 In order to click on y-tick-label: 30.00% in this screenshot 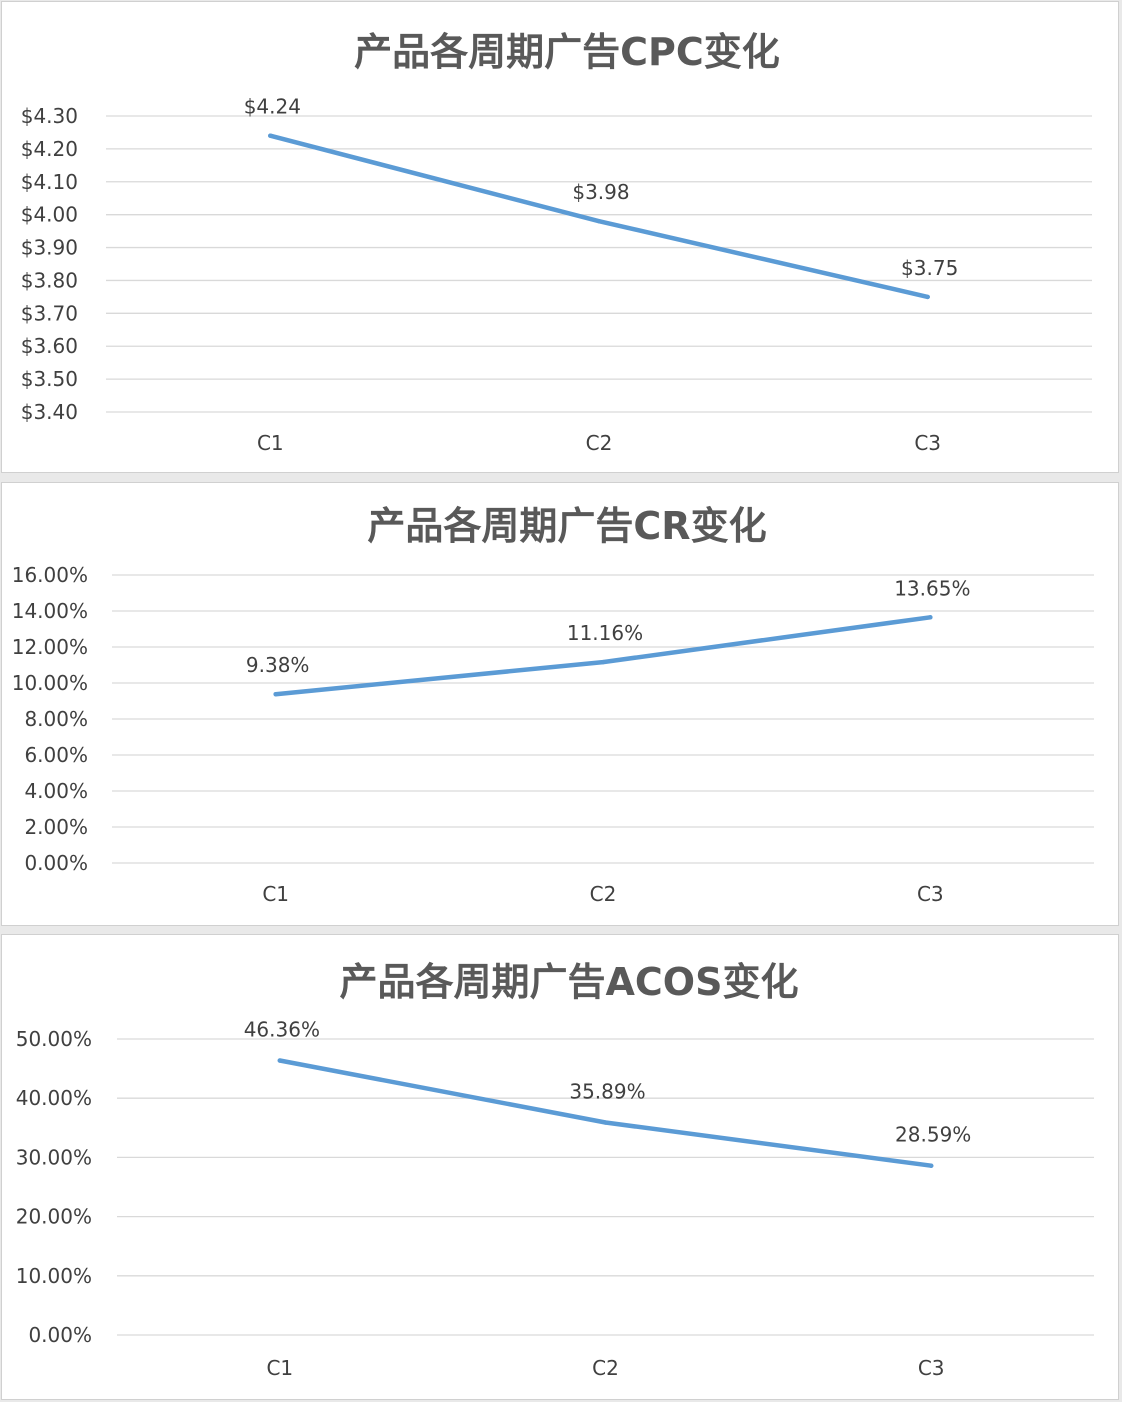, I will do `click(54, 1157)`.